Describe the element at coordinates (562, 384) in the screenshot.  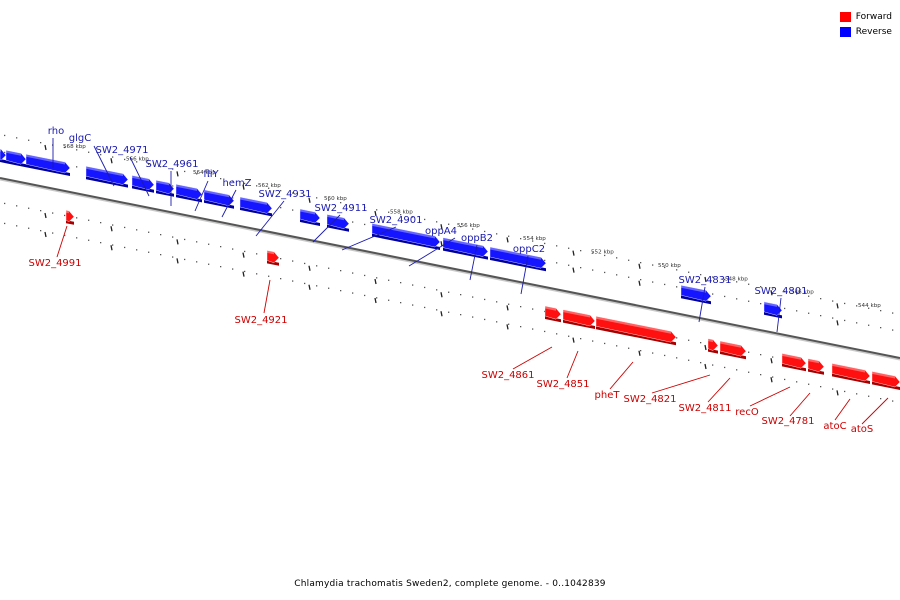
I see `forward-gene-label: SW2_4851` at that location.